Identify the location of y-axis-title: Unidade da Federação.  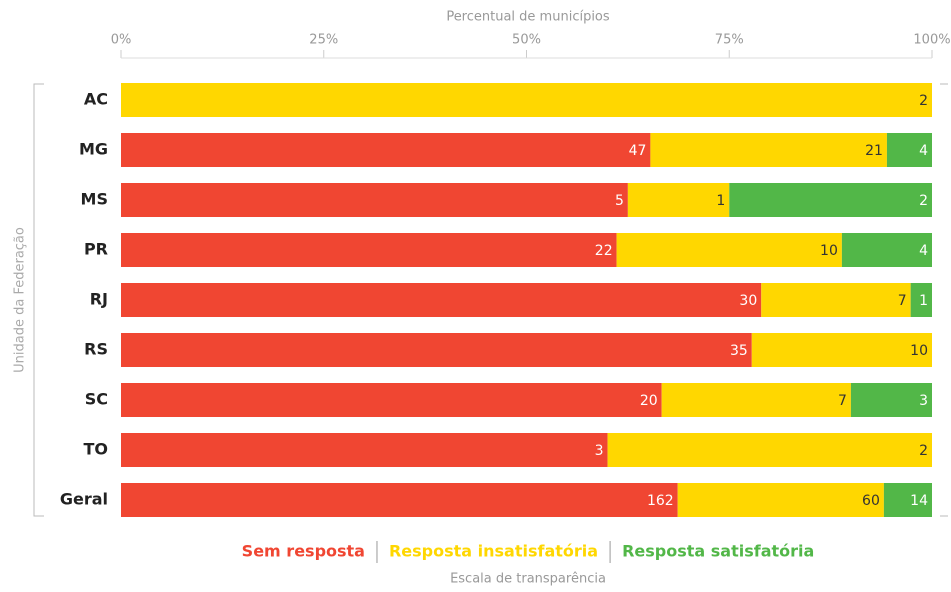
(20, 300).